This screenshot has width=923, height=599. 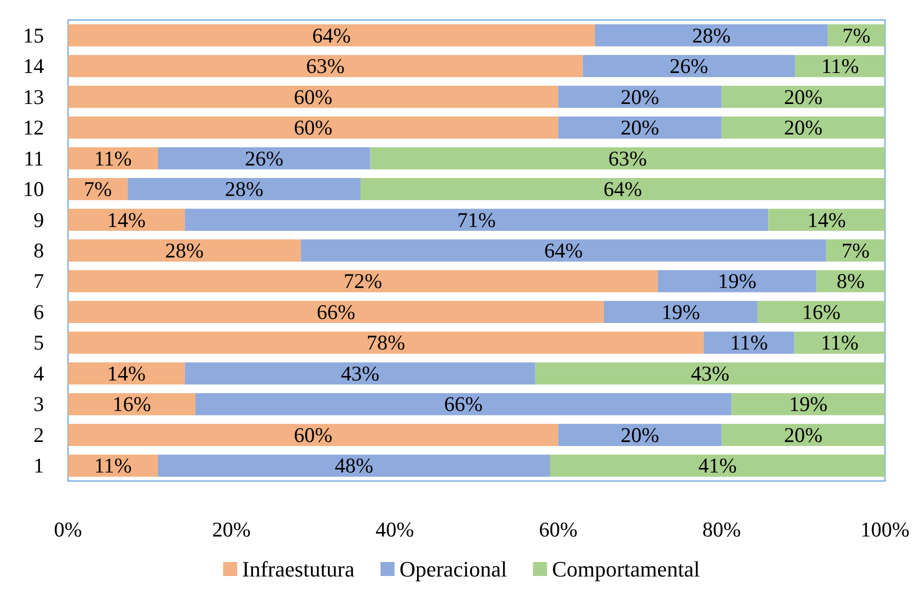 I want to click on y-tick-label: 8, so click(x=39, y=250).